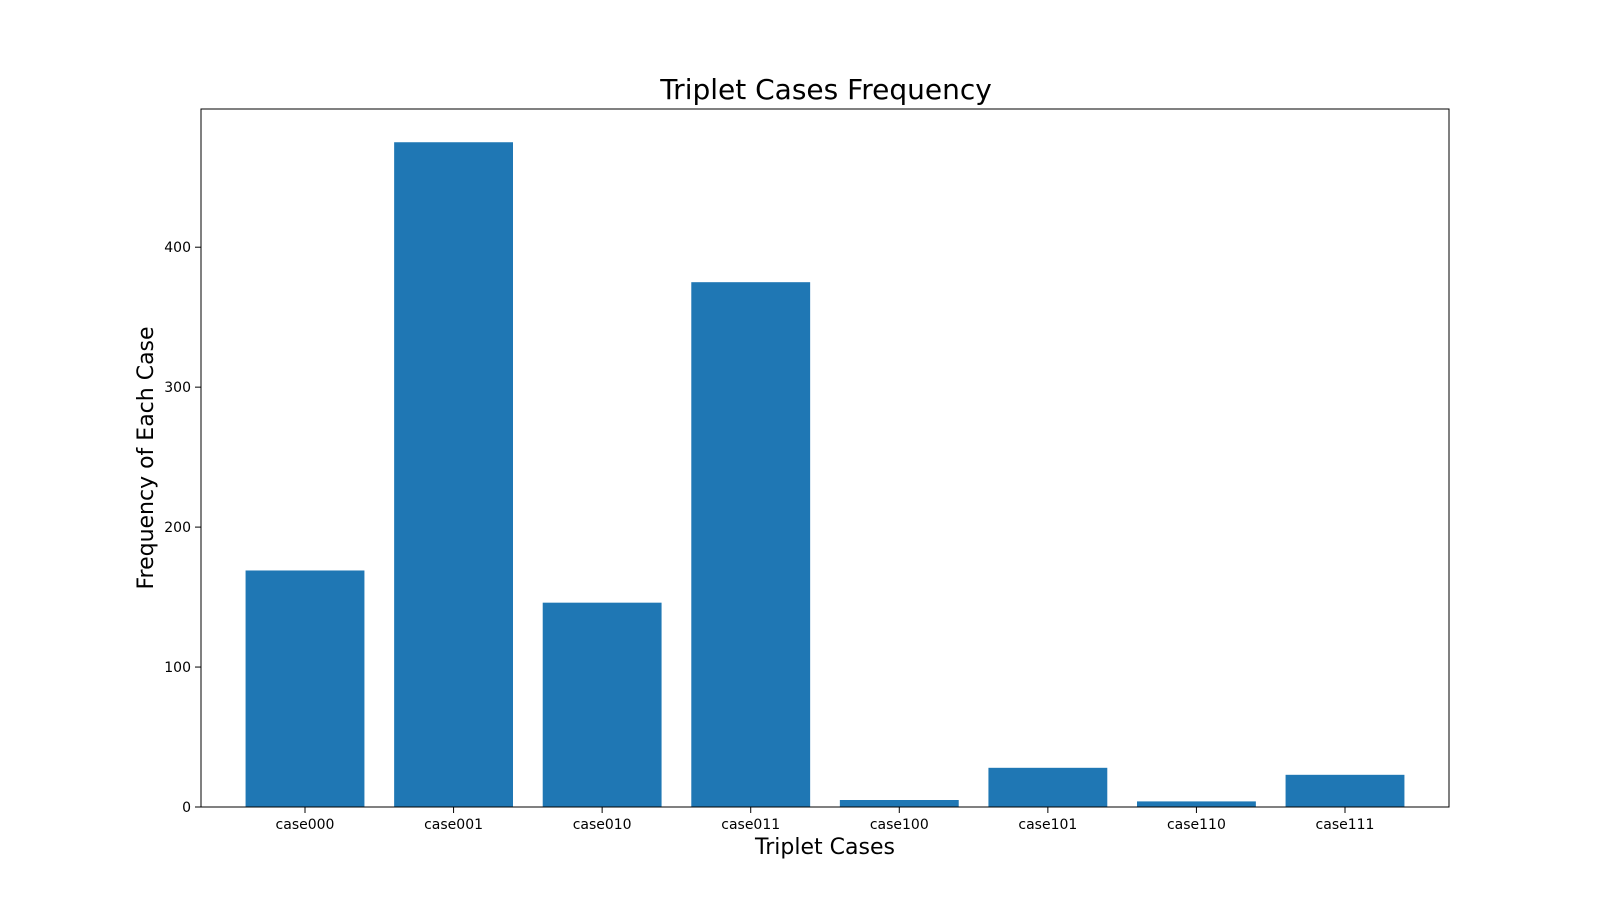  I want to click on x-axis-label: Triplet Cases, so click(824, 847).